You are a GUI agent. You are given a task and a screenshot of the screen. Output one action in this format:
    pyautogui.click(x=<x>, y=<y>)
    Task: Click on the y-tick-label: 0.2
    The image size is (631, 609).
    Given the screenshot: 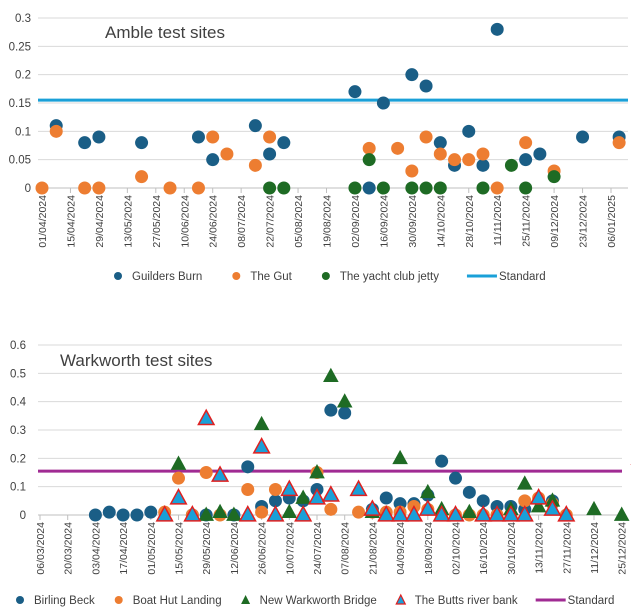 What is the action you would take?
    pyautogui.click(x=23, y=76)
    